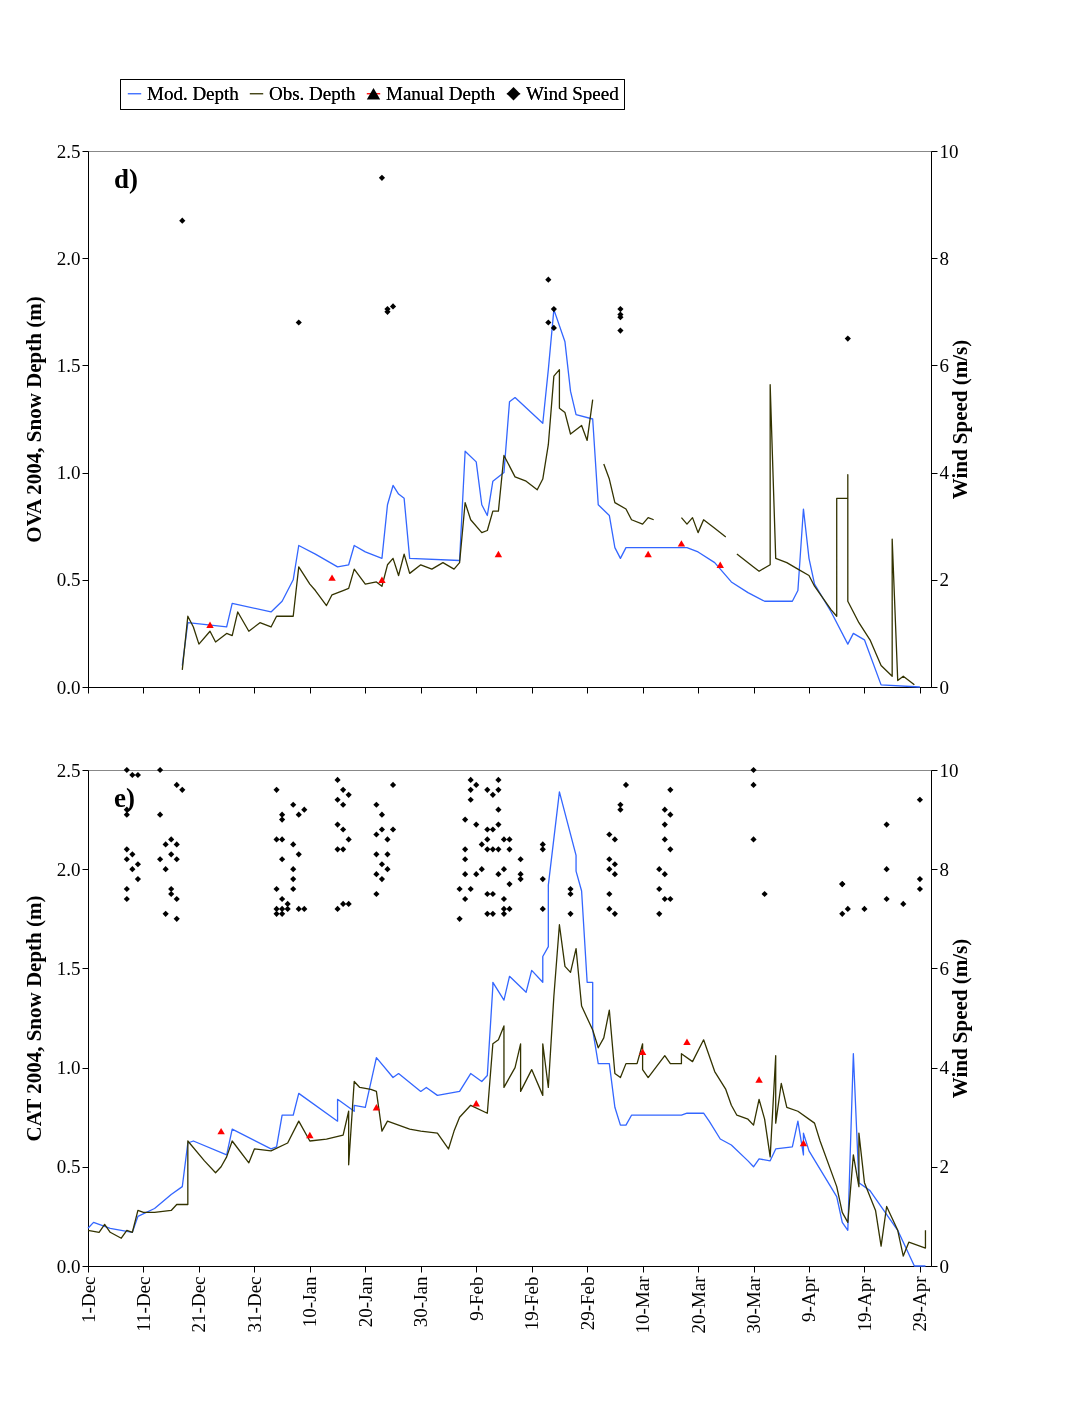  What do you see at coordinates (698, 1304) in the screenshot?
I see `x-tick-label: 20-Mar` at bounding box center [698, 1304].